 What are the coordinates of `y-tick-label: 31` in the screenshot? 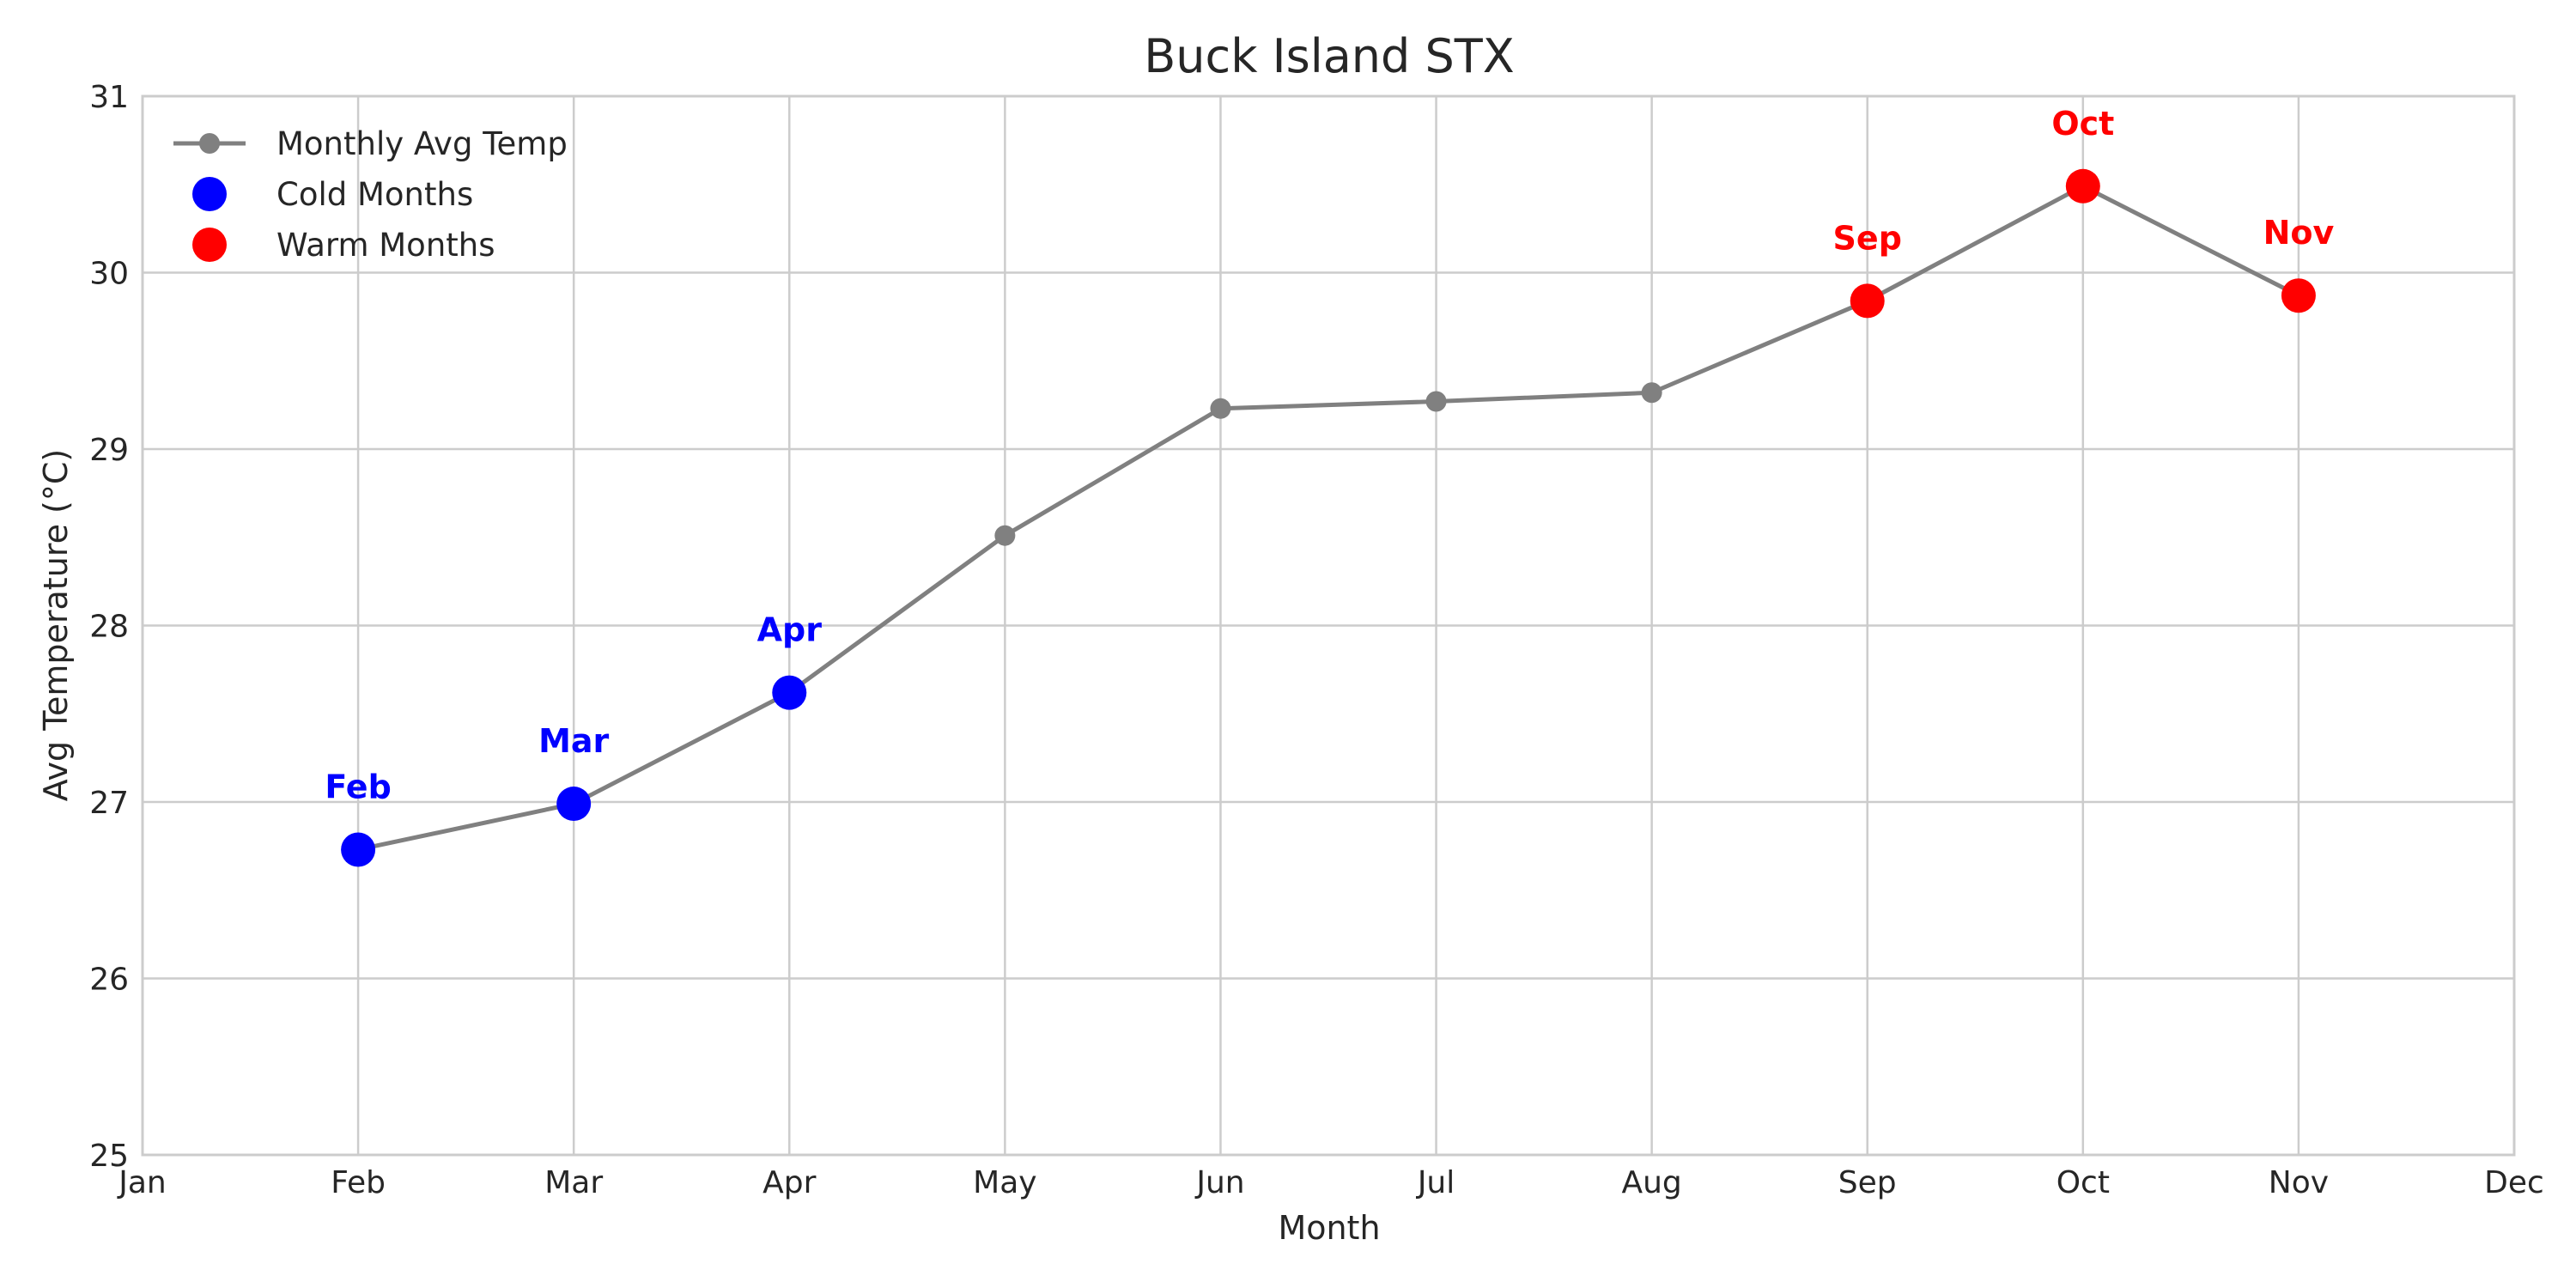 It's located at (109, 98).